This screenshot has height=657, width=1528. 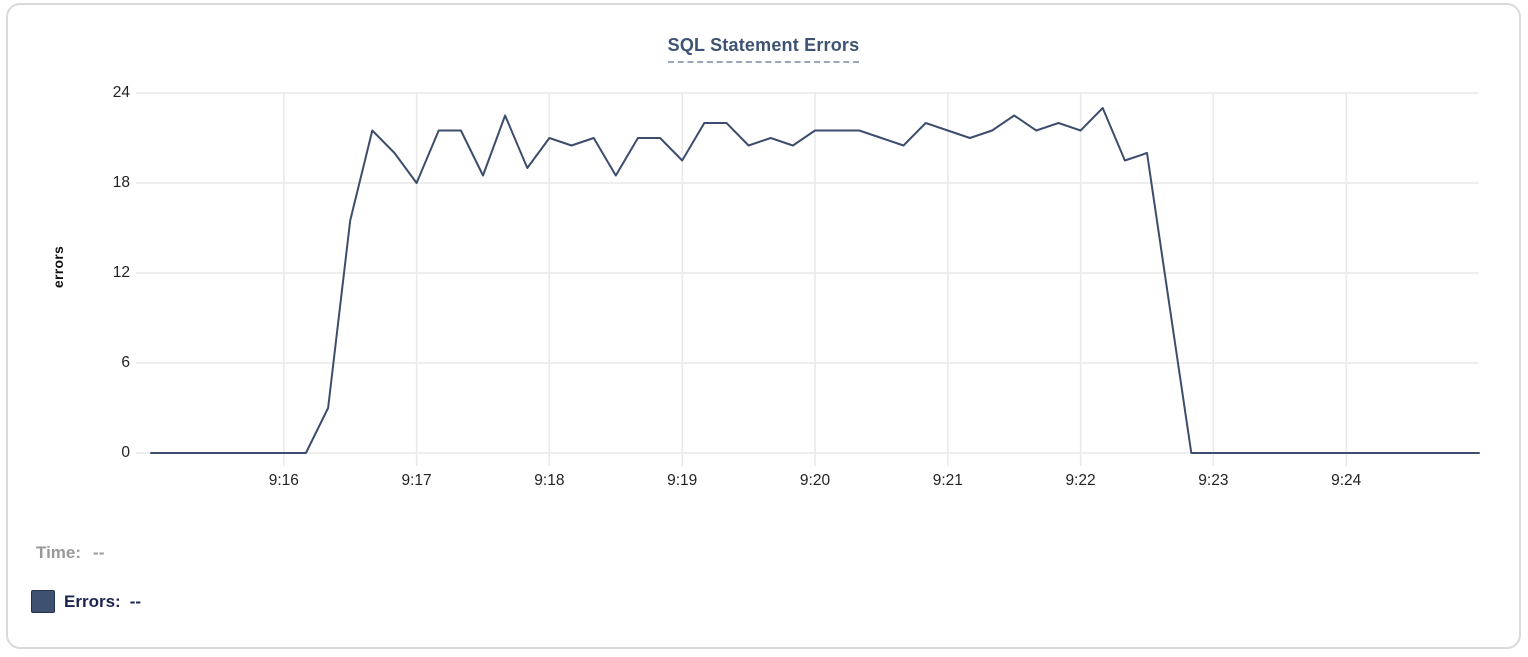 What do you see at coordinates (125, 452) in the screenshot?
I see `y-tick-label: 0` at bounding box center [125, 452].